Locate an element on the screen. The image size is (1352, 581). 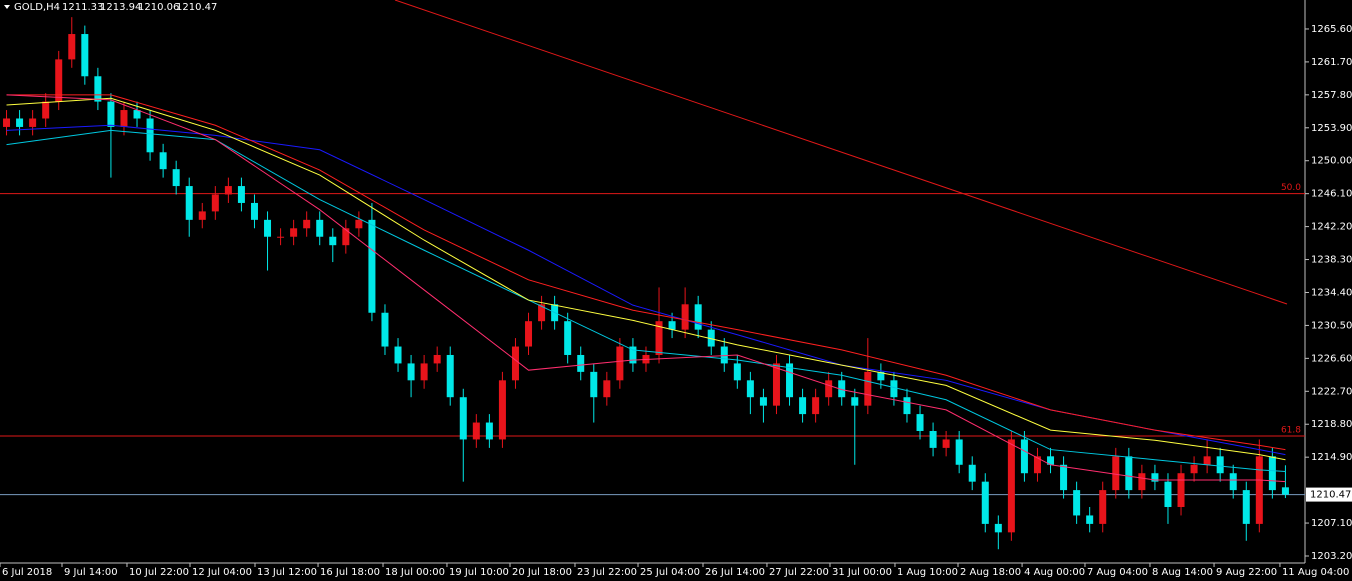
y-tick-label: 1257.80 is located at coordinates (1331, 95).